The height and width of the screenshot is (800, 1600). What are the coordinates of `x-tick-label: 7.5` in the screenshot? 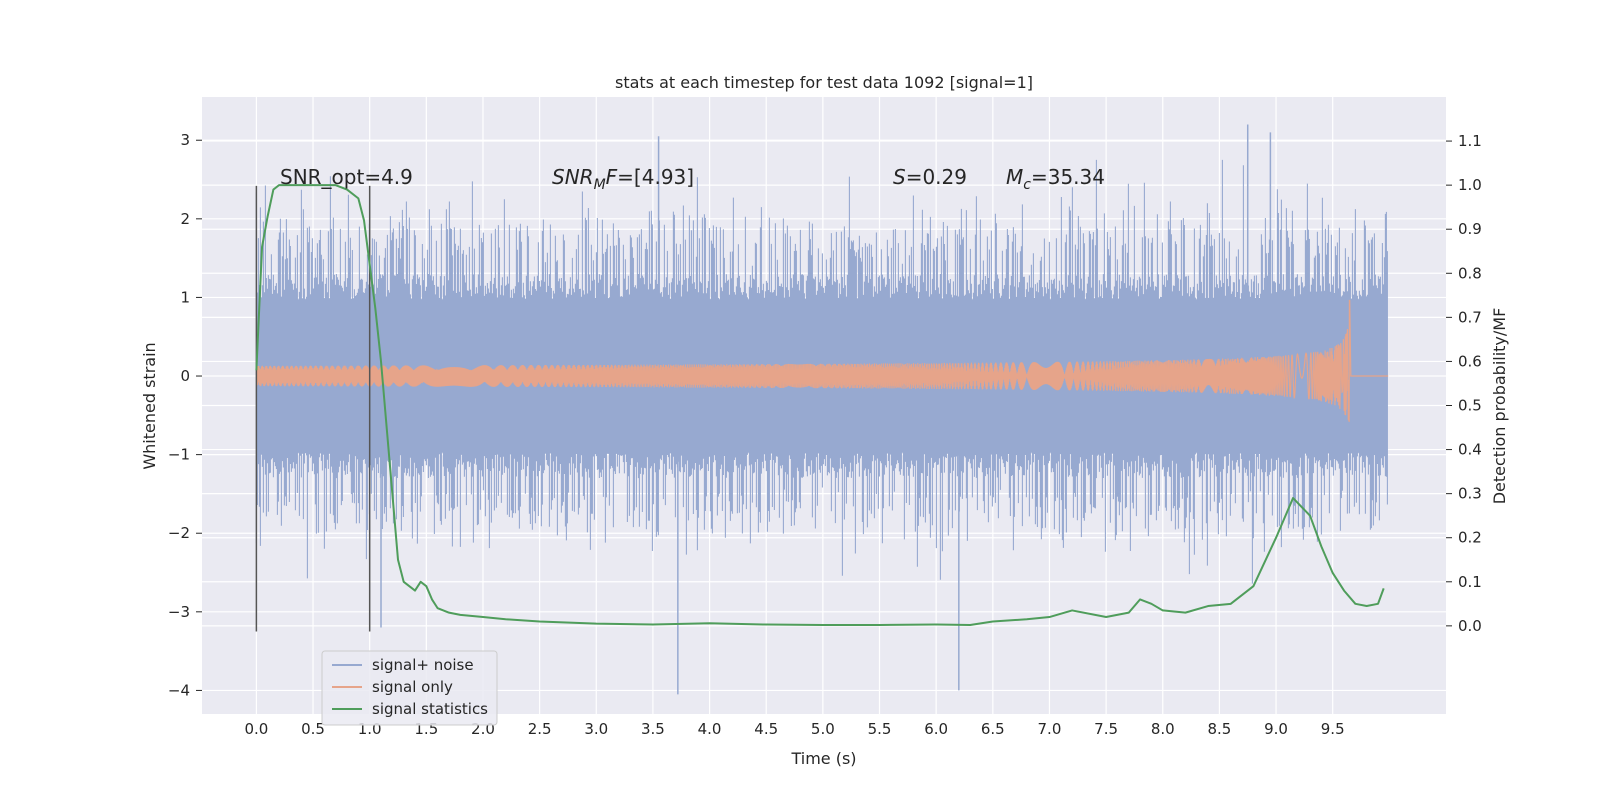 It's located at (1106, 729).